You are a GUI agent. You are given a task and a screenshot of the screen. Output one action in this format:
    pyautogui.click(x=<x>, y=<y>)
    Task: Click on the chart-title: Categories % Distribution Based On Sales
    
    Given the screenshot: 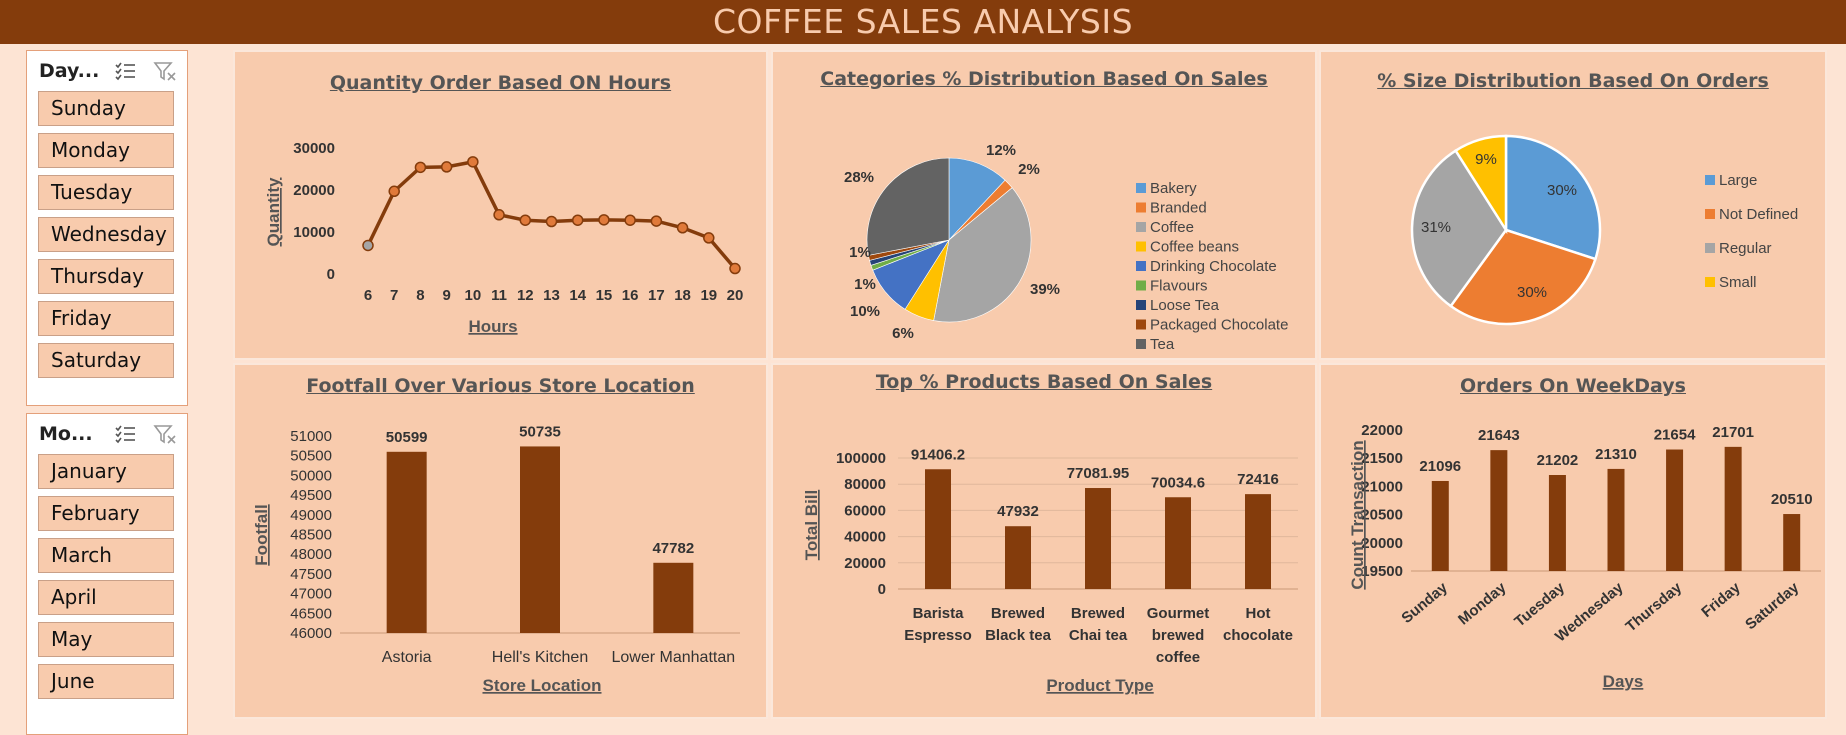 What is the action you would take?
    pyautogui.click(x=1044, y=79)
    